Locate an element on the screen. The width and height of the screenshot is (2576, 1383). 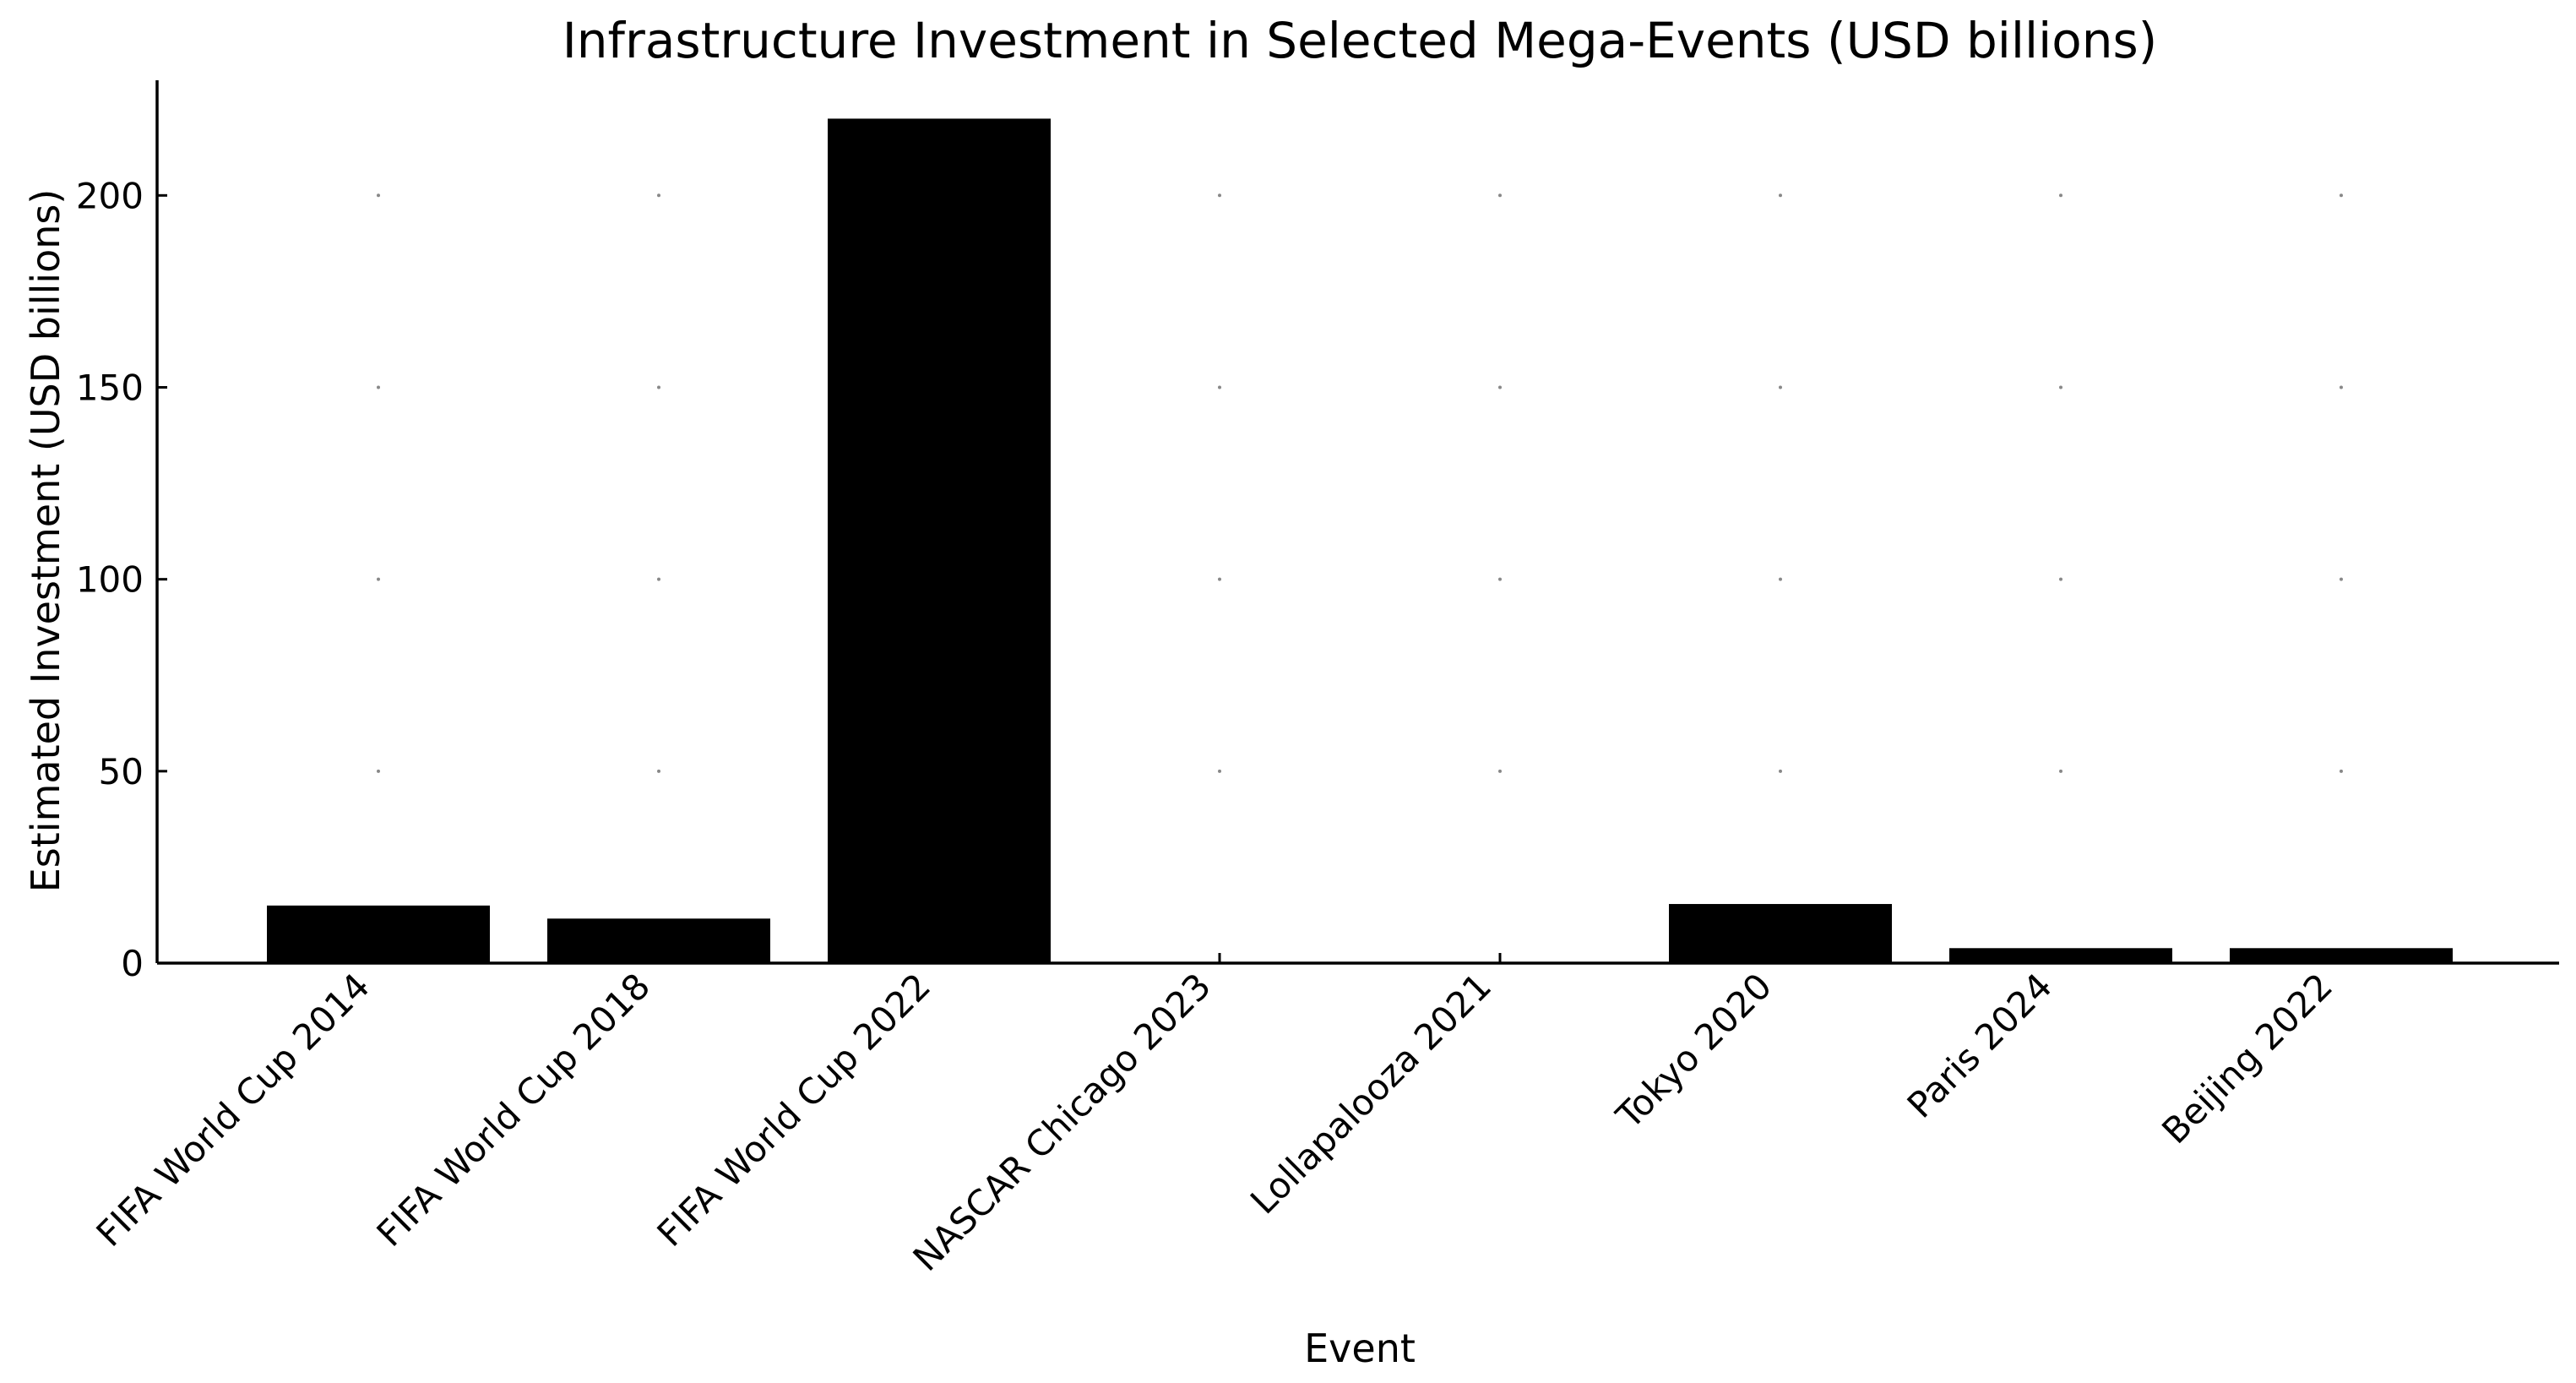
bar is located at coordinates (939, 540).